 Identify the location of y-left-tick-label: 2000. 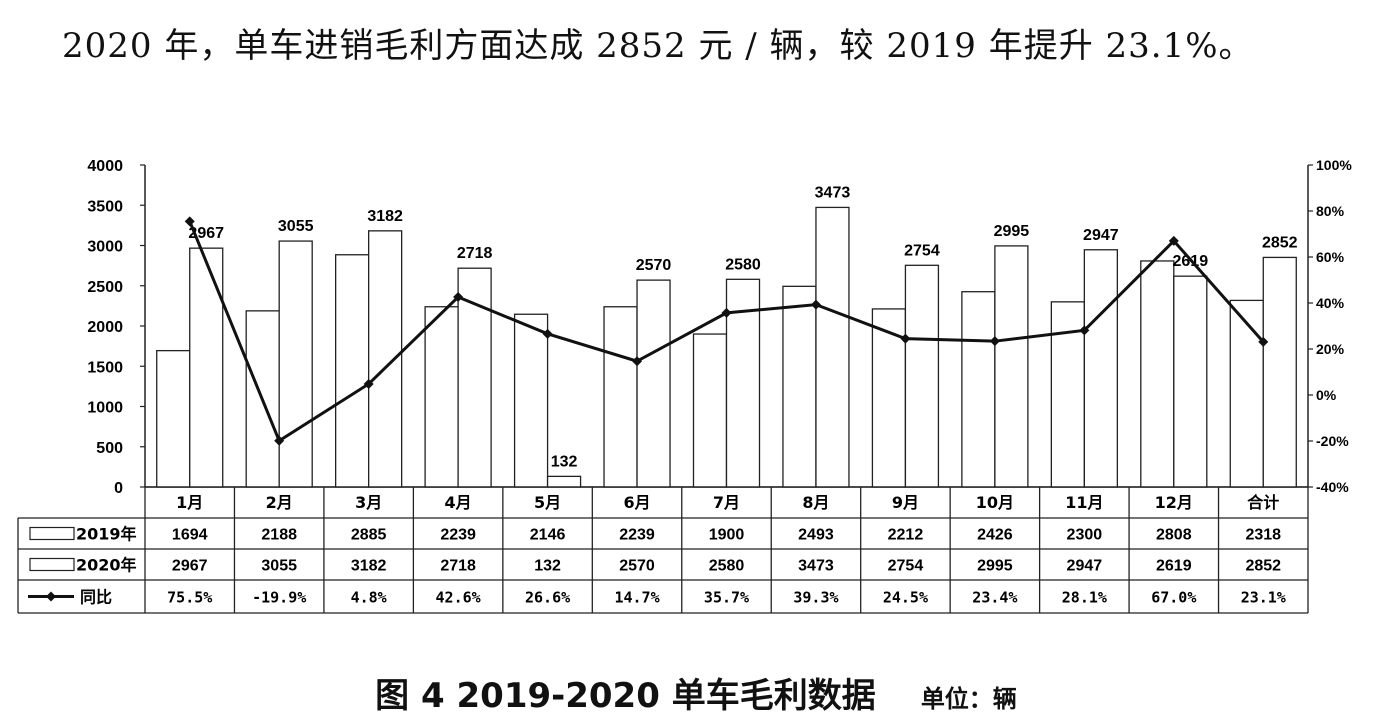
(105, 327).